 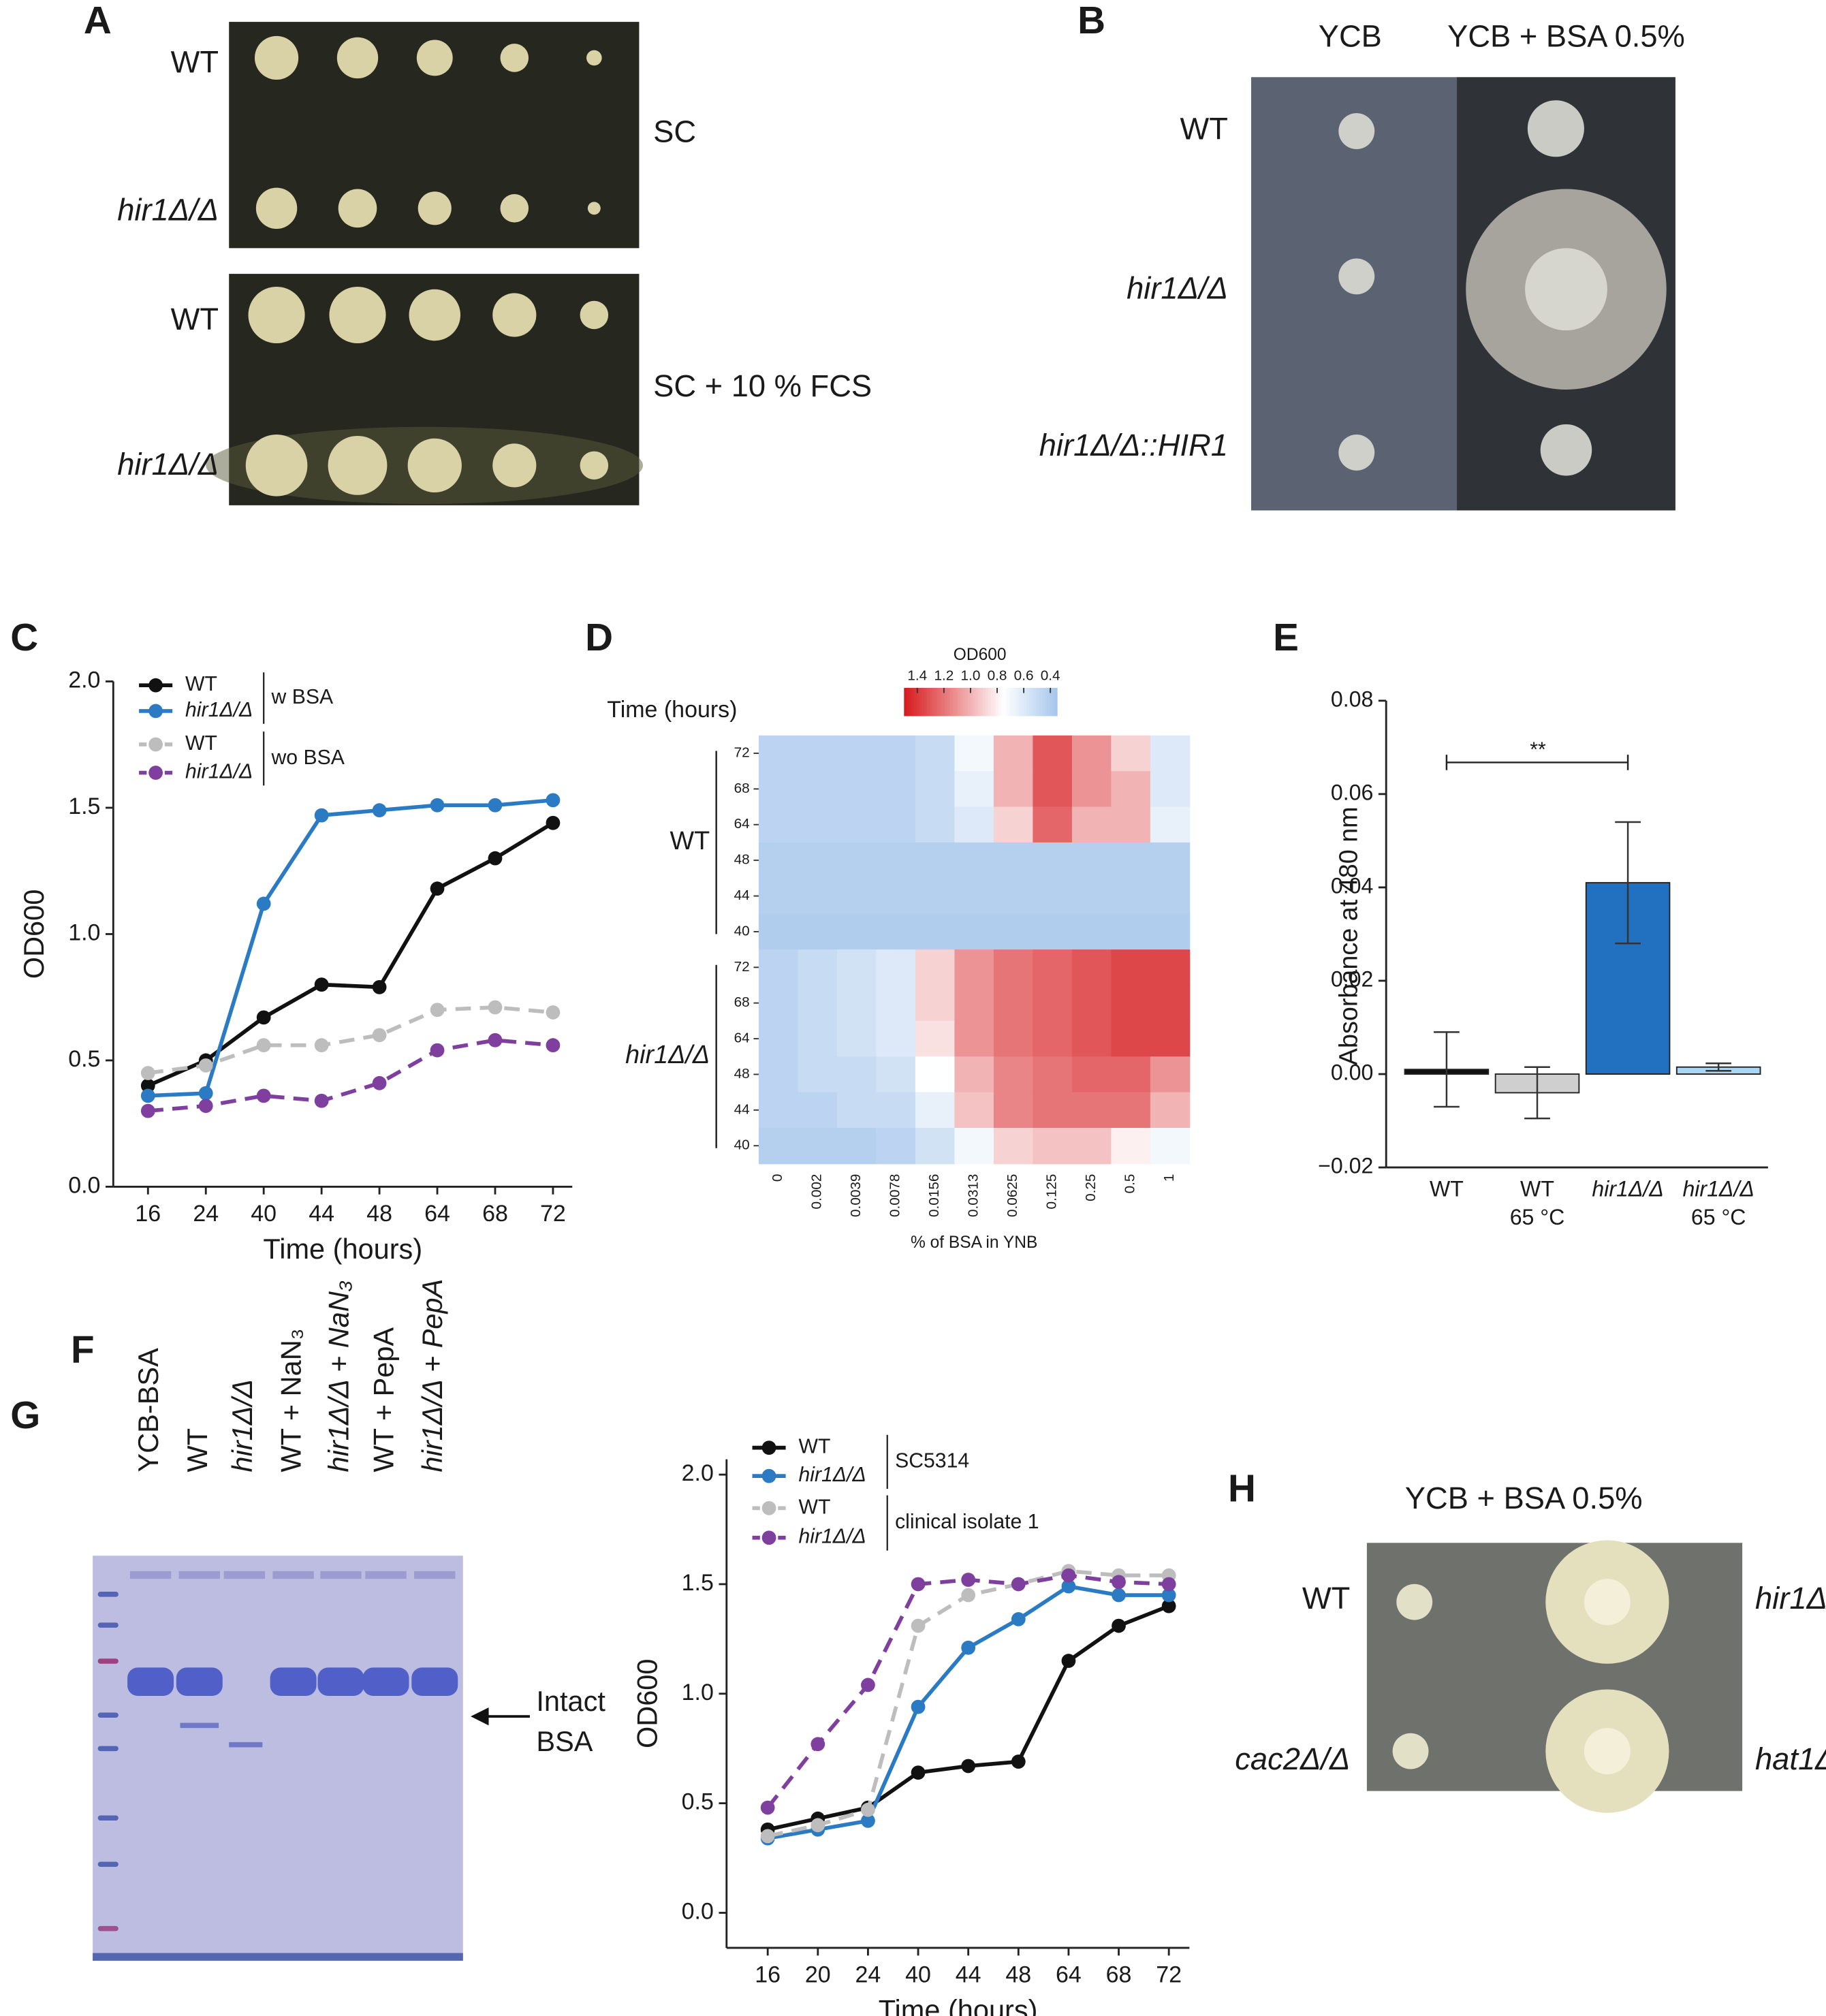 I want to click on colorbar-tick-label: 1.0, so click(x=971, y=675).